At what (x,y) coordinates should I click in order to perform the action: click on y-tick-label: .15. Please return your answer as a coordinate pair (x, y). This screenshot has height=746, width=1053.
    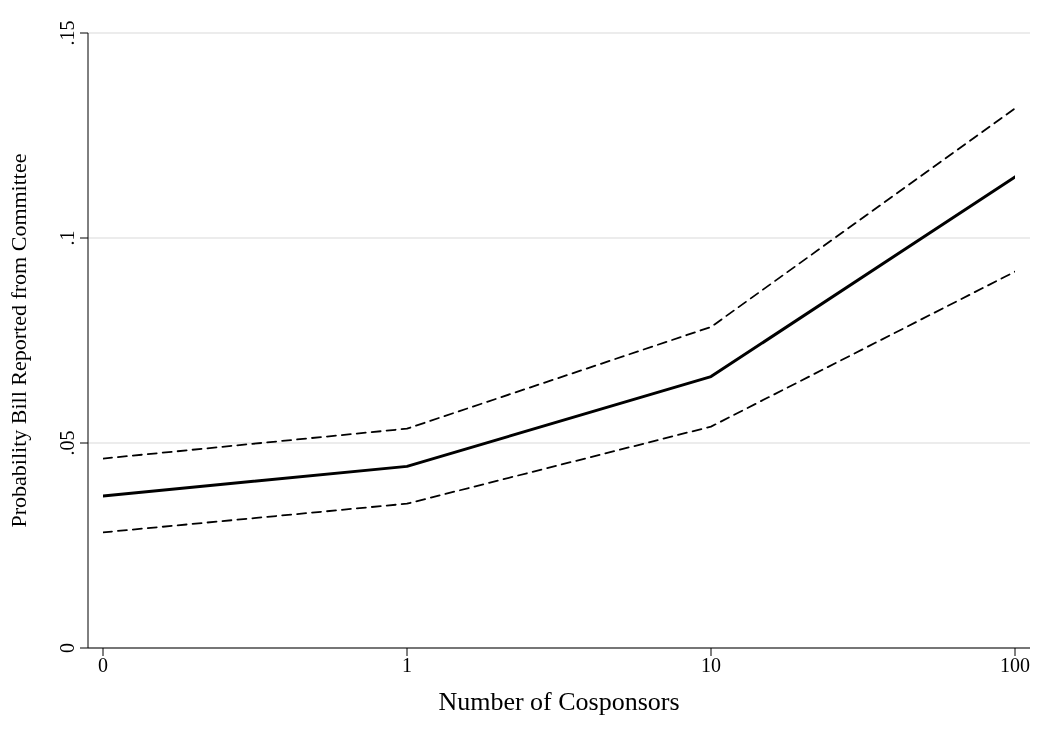
    Looking at the image, I should click on (67, 33).